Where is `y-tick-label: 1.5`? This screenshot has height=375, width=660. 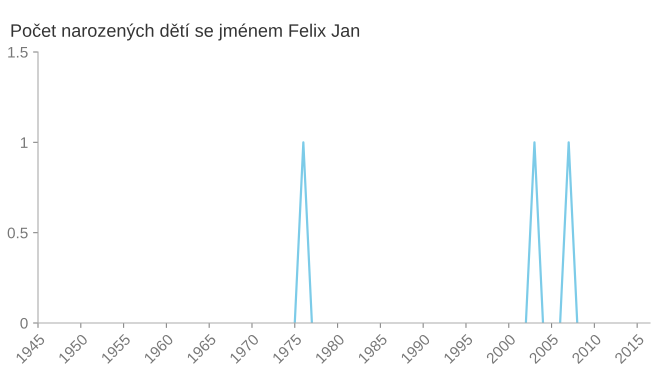 y-tick-label: 1.5 is located at coordinates (18, 52).